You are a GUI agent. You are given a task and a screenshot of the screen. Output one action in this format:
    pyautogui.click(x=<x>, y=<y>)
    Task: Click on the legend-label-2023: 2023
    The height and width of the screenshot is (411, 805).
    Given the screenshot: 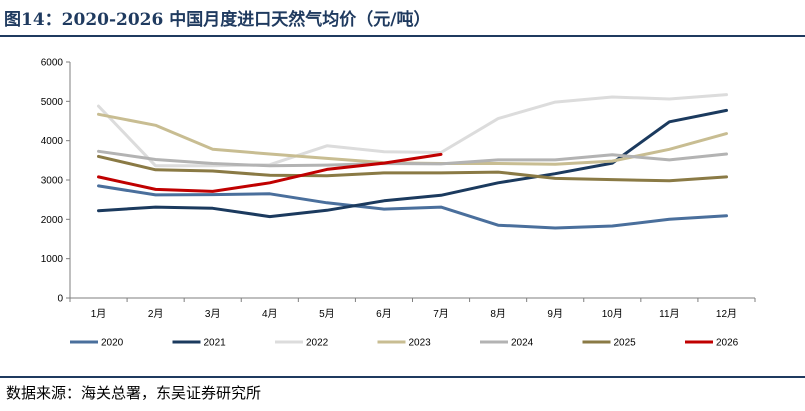 What is the action you would take?
    pyautogui.click(x=420, y=343)
    